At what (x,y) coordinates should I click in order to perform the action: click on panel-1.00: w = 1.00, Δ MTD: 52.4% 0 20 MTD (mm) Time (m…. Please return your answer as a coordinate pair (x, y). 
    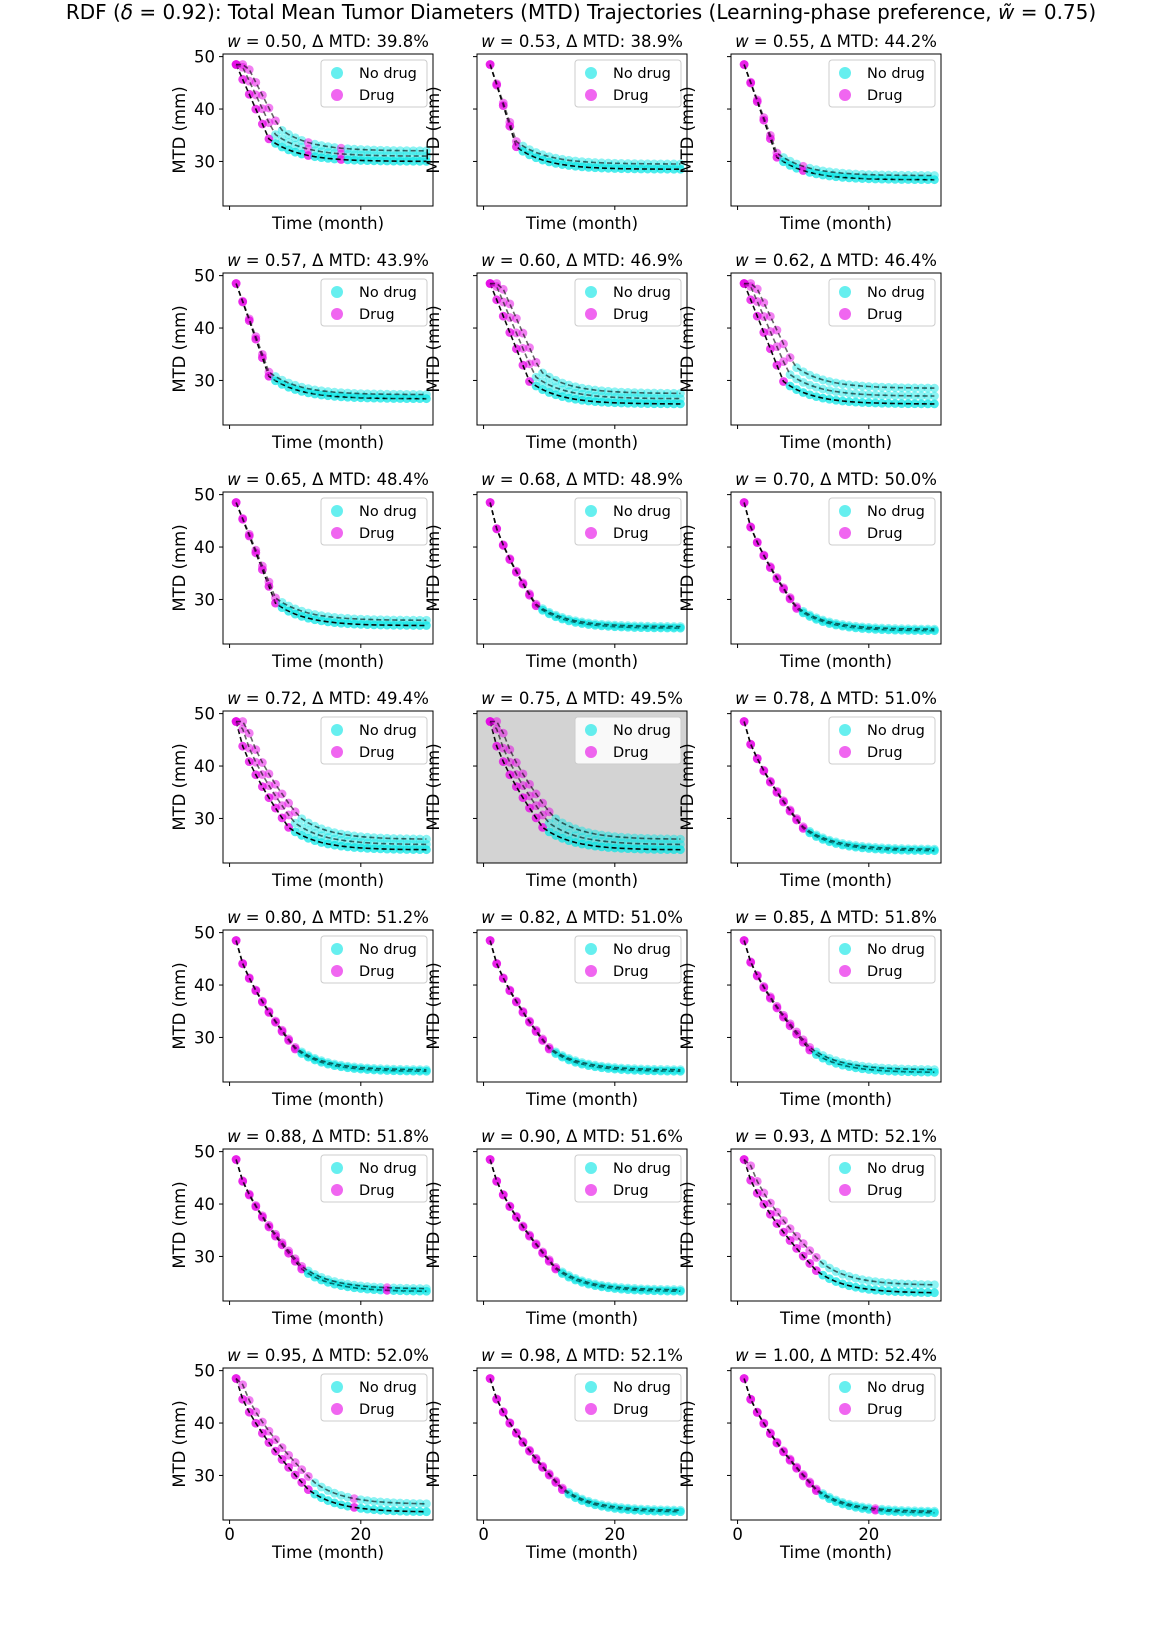
    Looking at the image, I should click on (810, 1454).